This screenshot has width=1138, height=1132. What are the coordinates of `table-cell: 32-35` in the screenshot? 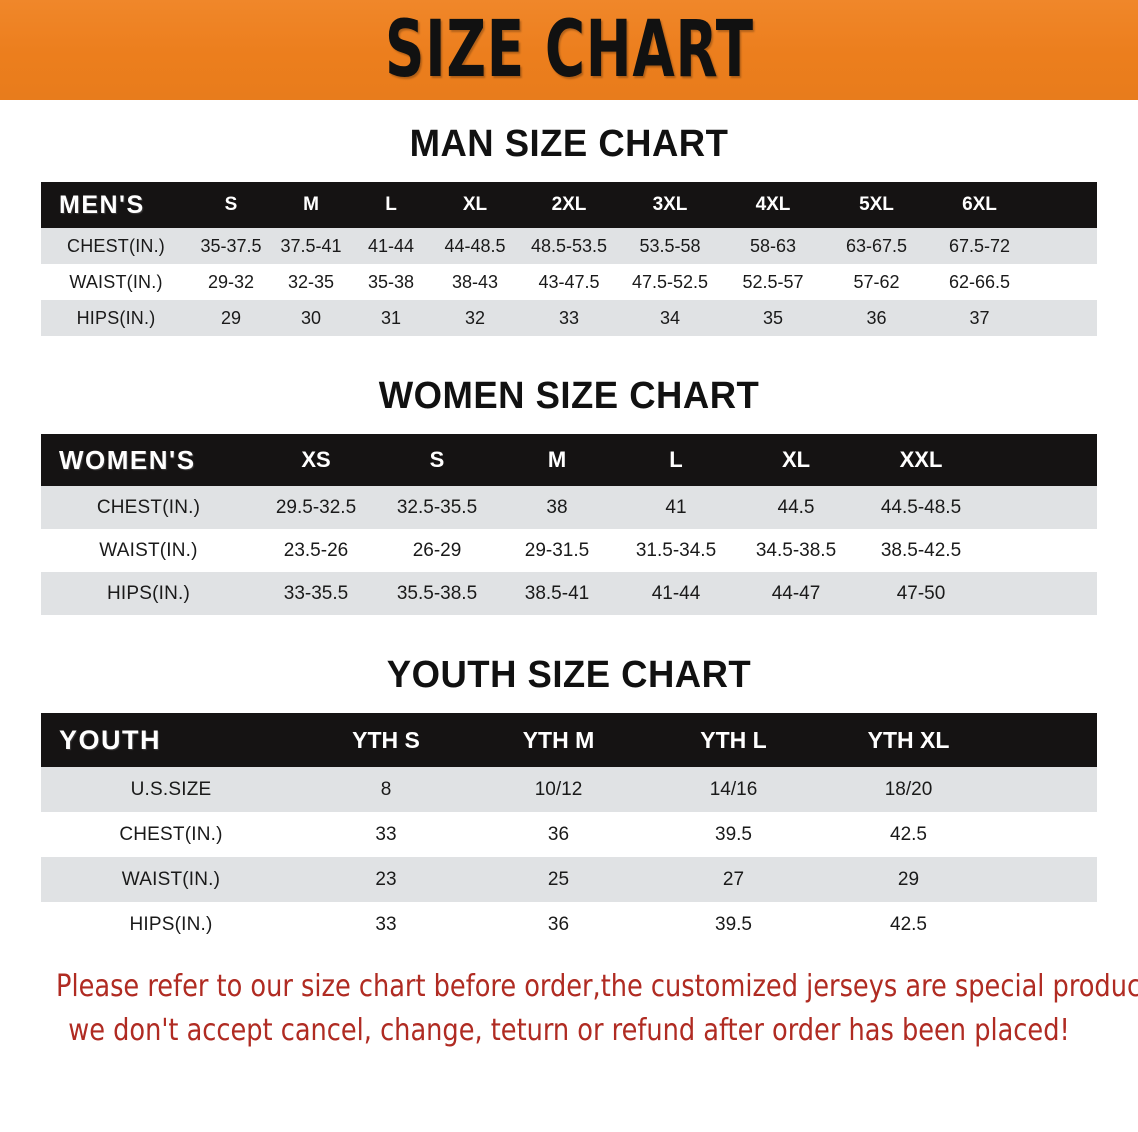 It's located at (311, 282).